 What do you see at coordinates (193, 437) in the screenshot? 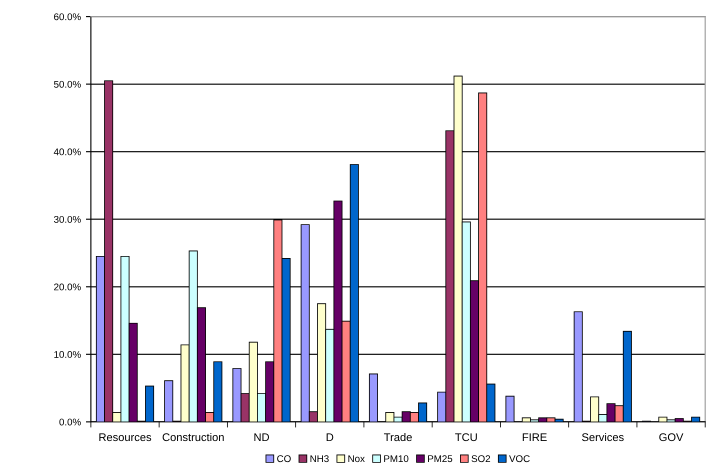
I see `x-tick-label: Construction` at bounding box center [193, 437].